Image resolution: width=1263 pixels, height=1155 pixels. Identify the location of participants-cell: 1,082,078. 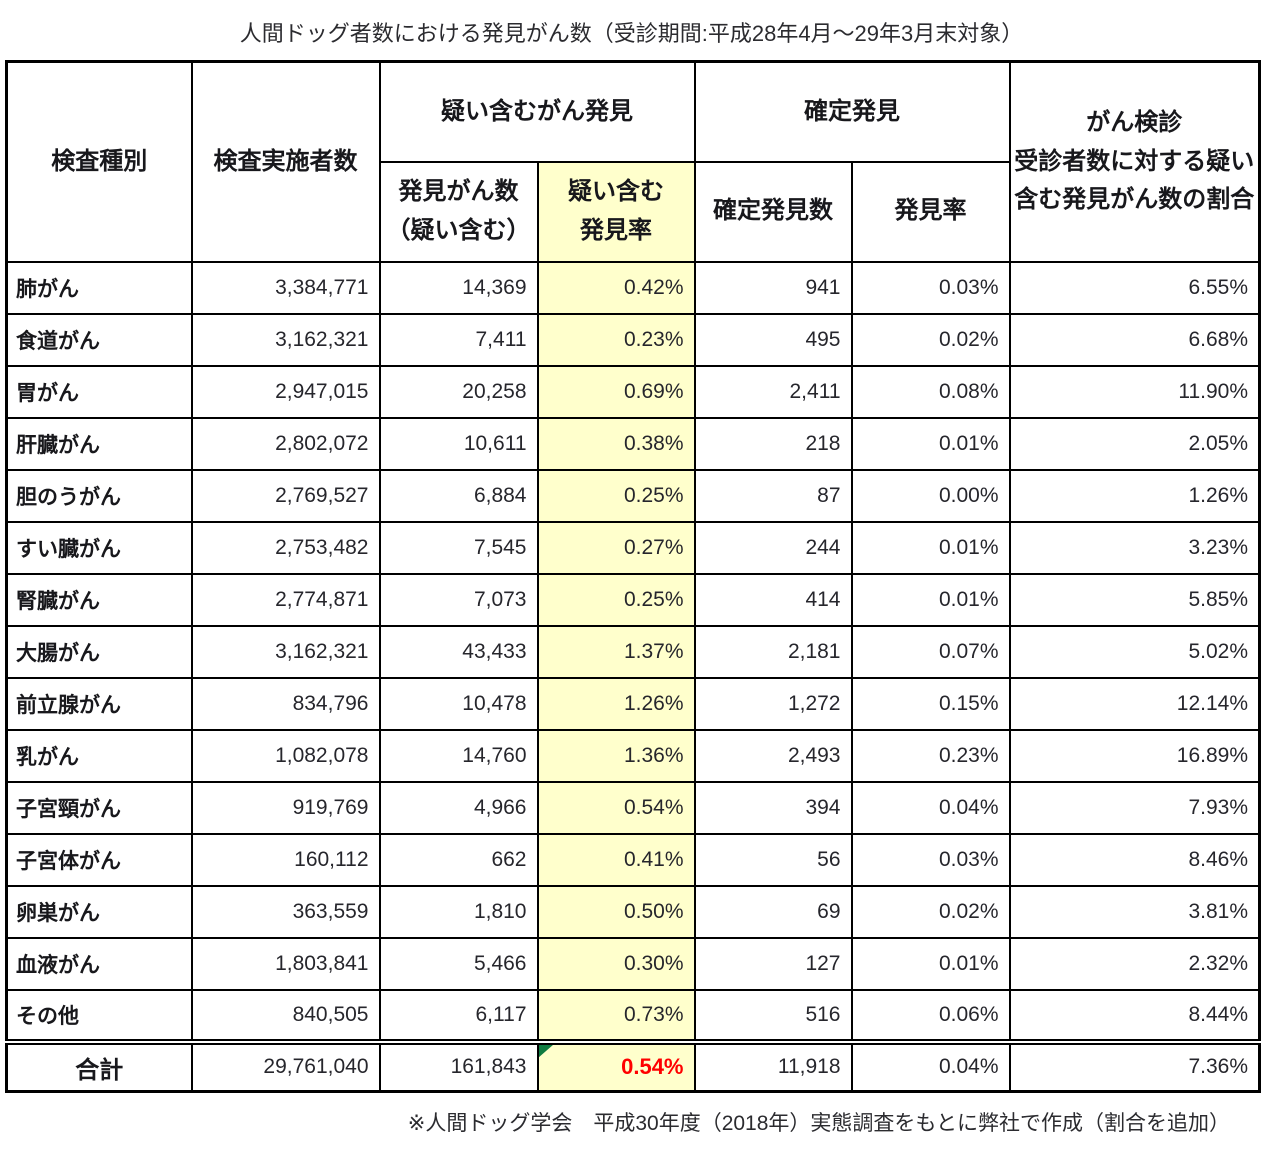
(285, 755).